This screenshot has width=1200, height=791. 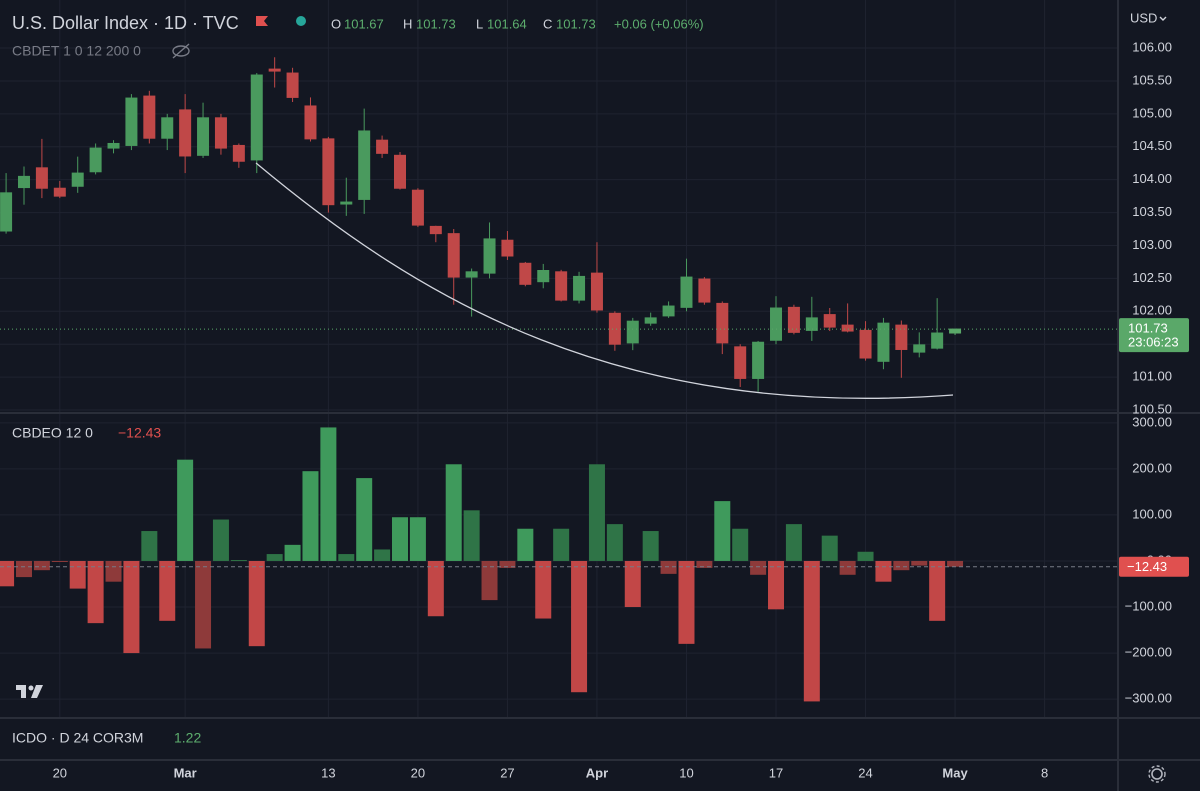 I want to click on y-tick-label: 100.00, so click(x=1152, y=513).